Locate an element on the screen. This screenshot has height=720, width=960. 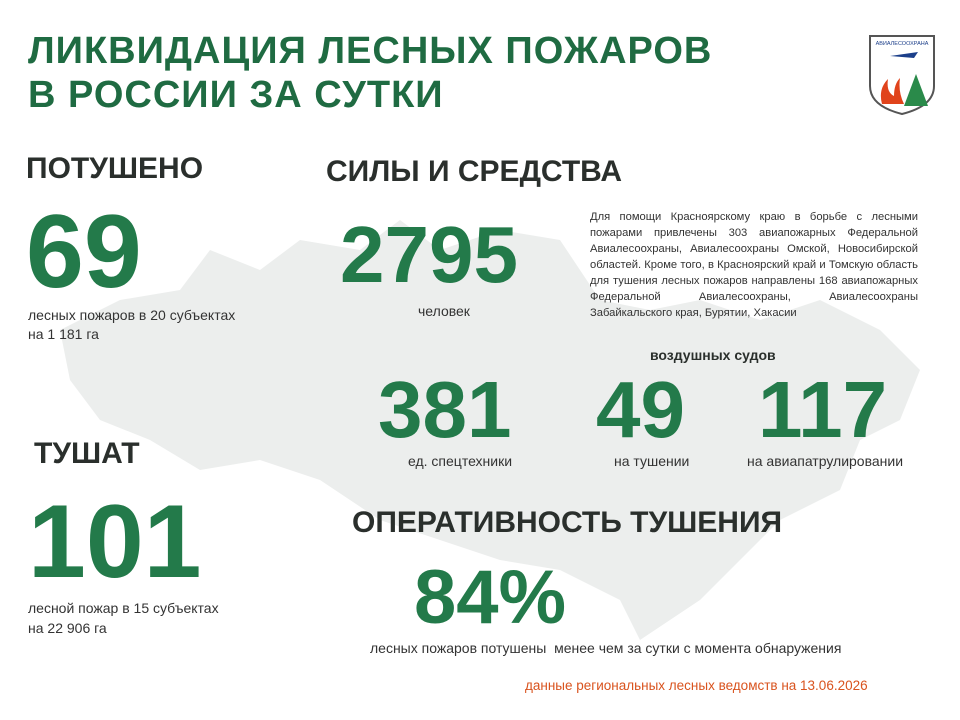
big-number: 2795 is located at coordinates (429, 254).